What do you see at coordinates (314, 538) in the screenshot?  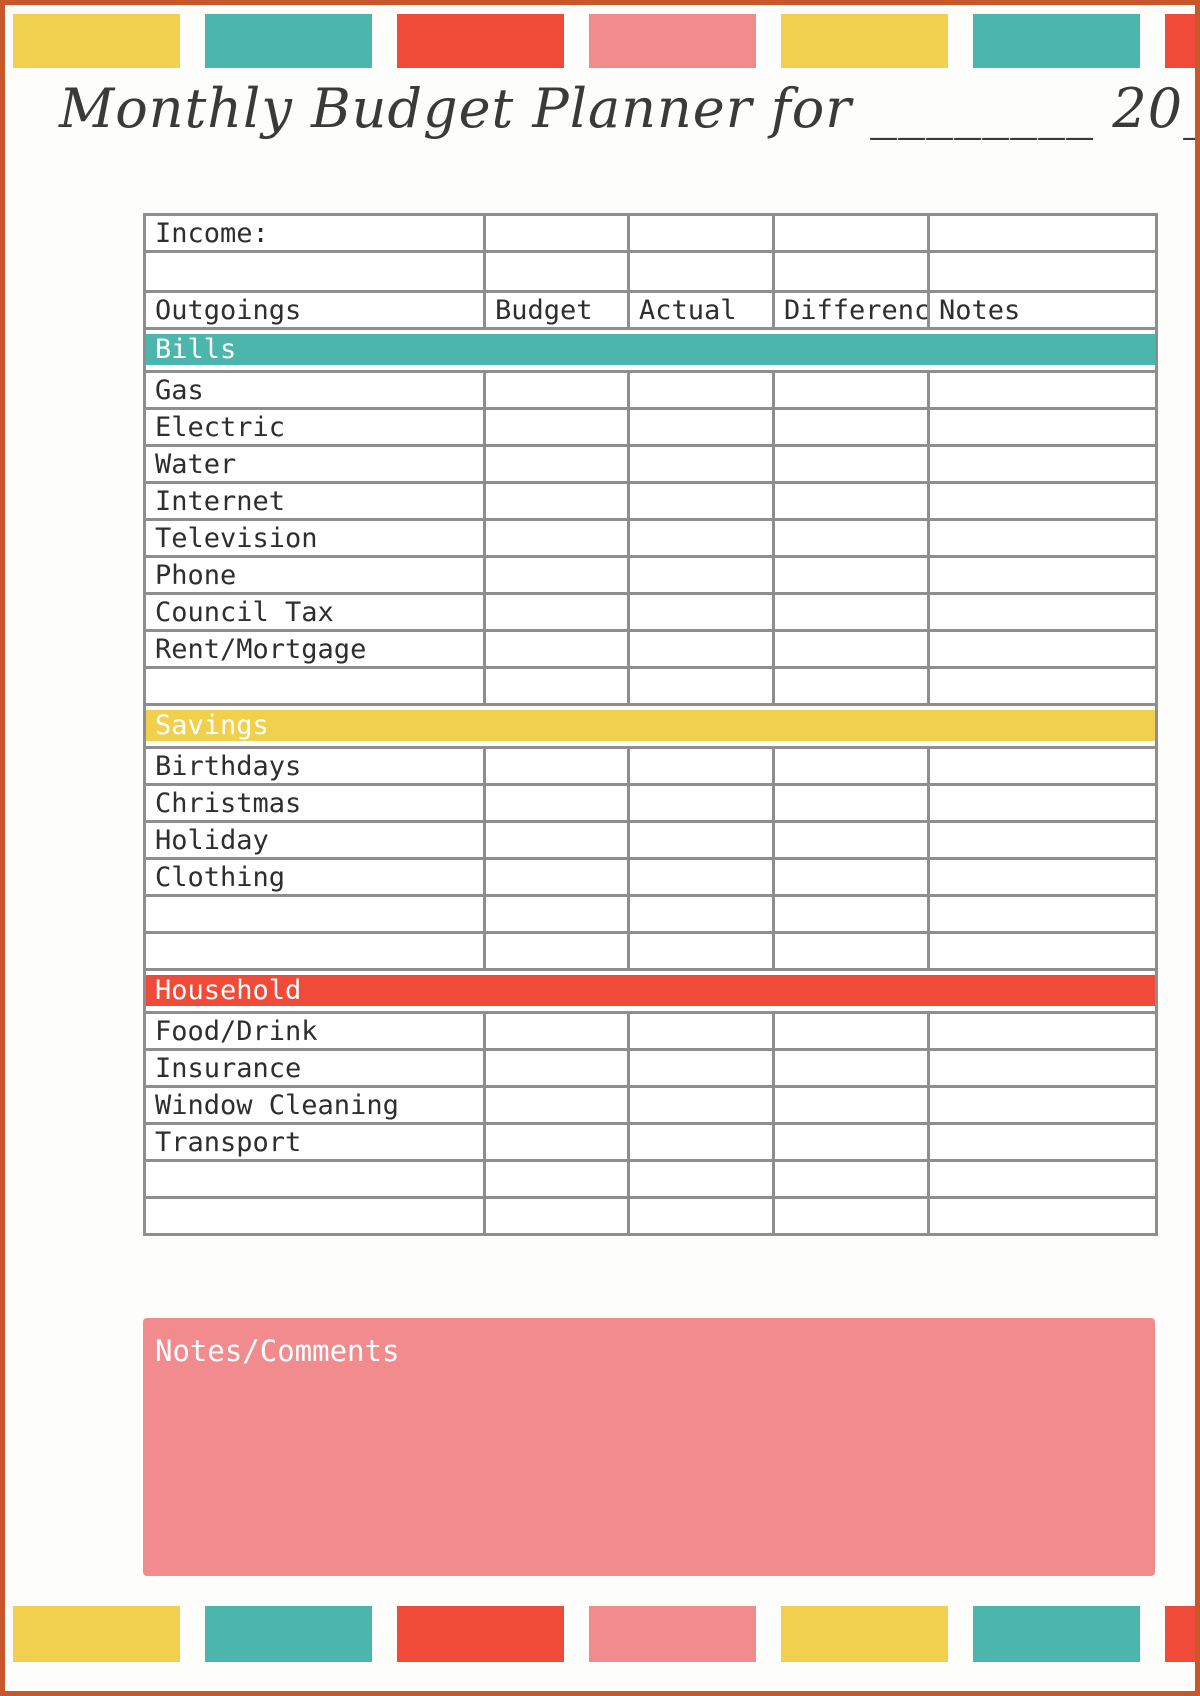 I see `row-label-cell: Television` at bounding box center [314, 538].